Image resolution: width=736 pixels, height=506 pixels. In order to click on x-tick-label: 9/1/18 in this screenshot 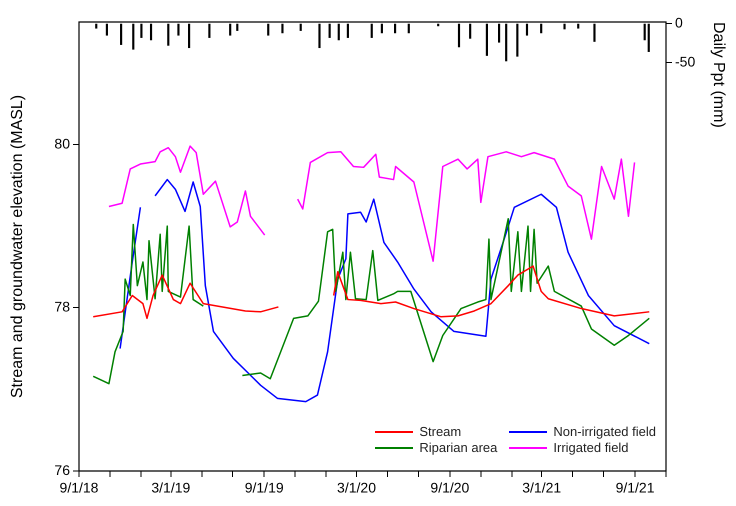, I will do `click(79, 487)`.